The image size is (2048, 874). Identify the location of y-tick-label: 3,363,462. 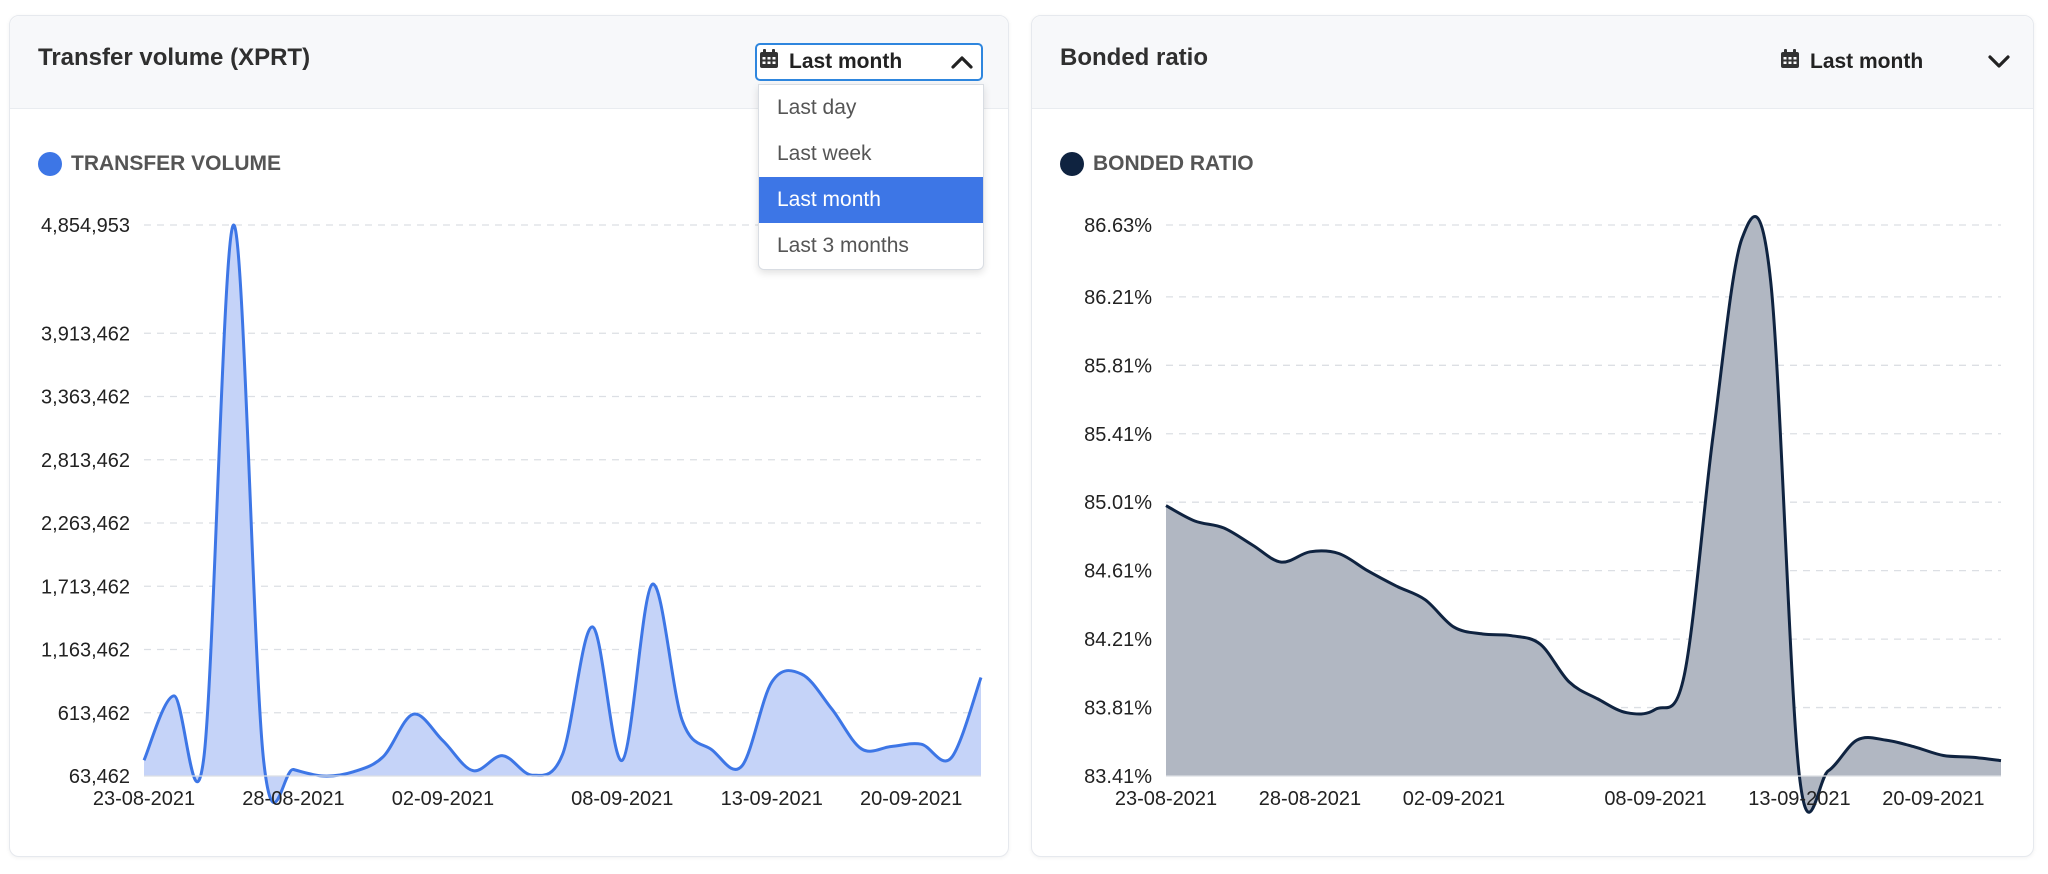
(85, 398).